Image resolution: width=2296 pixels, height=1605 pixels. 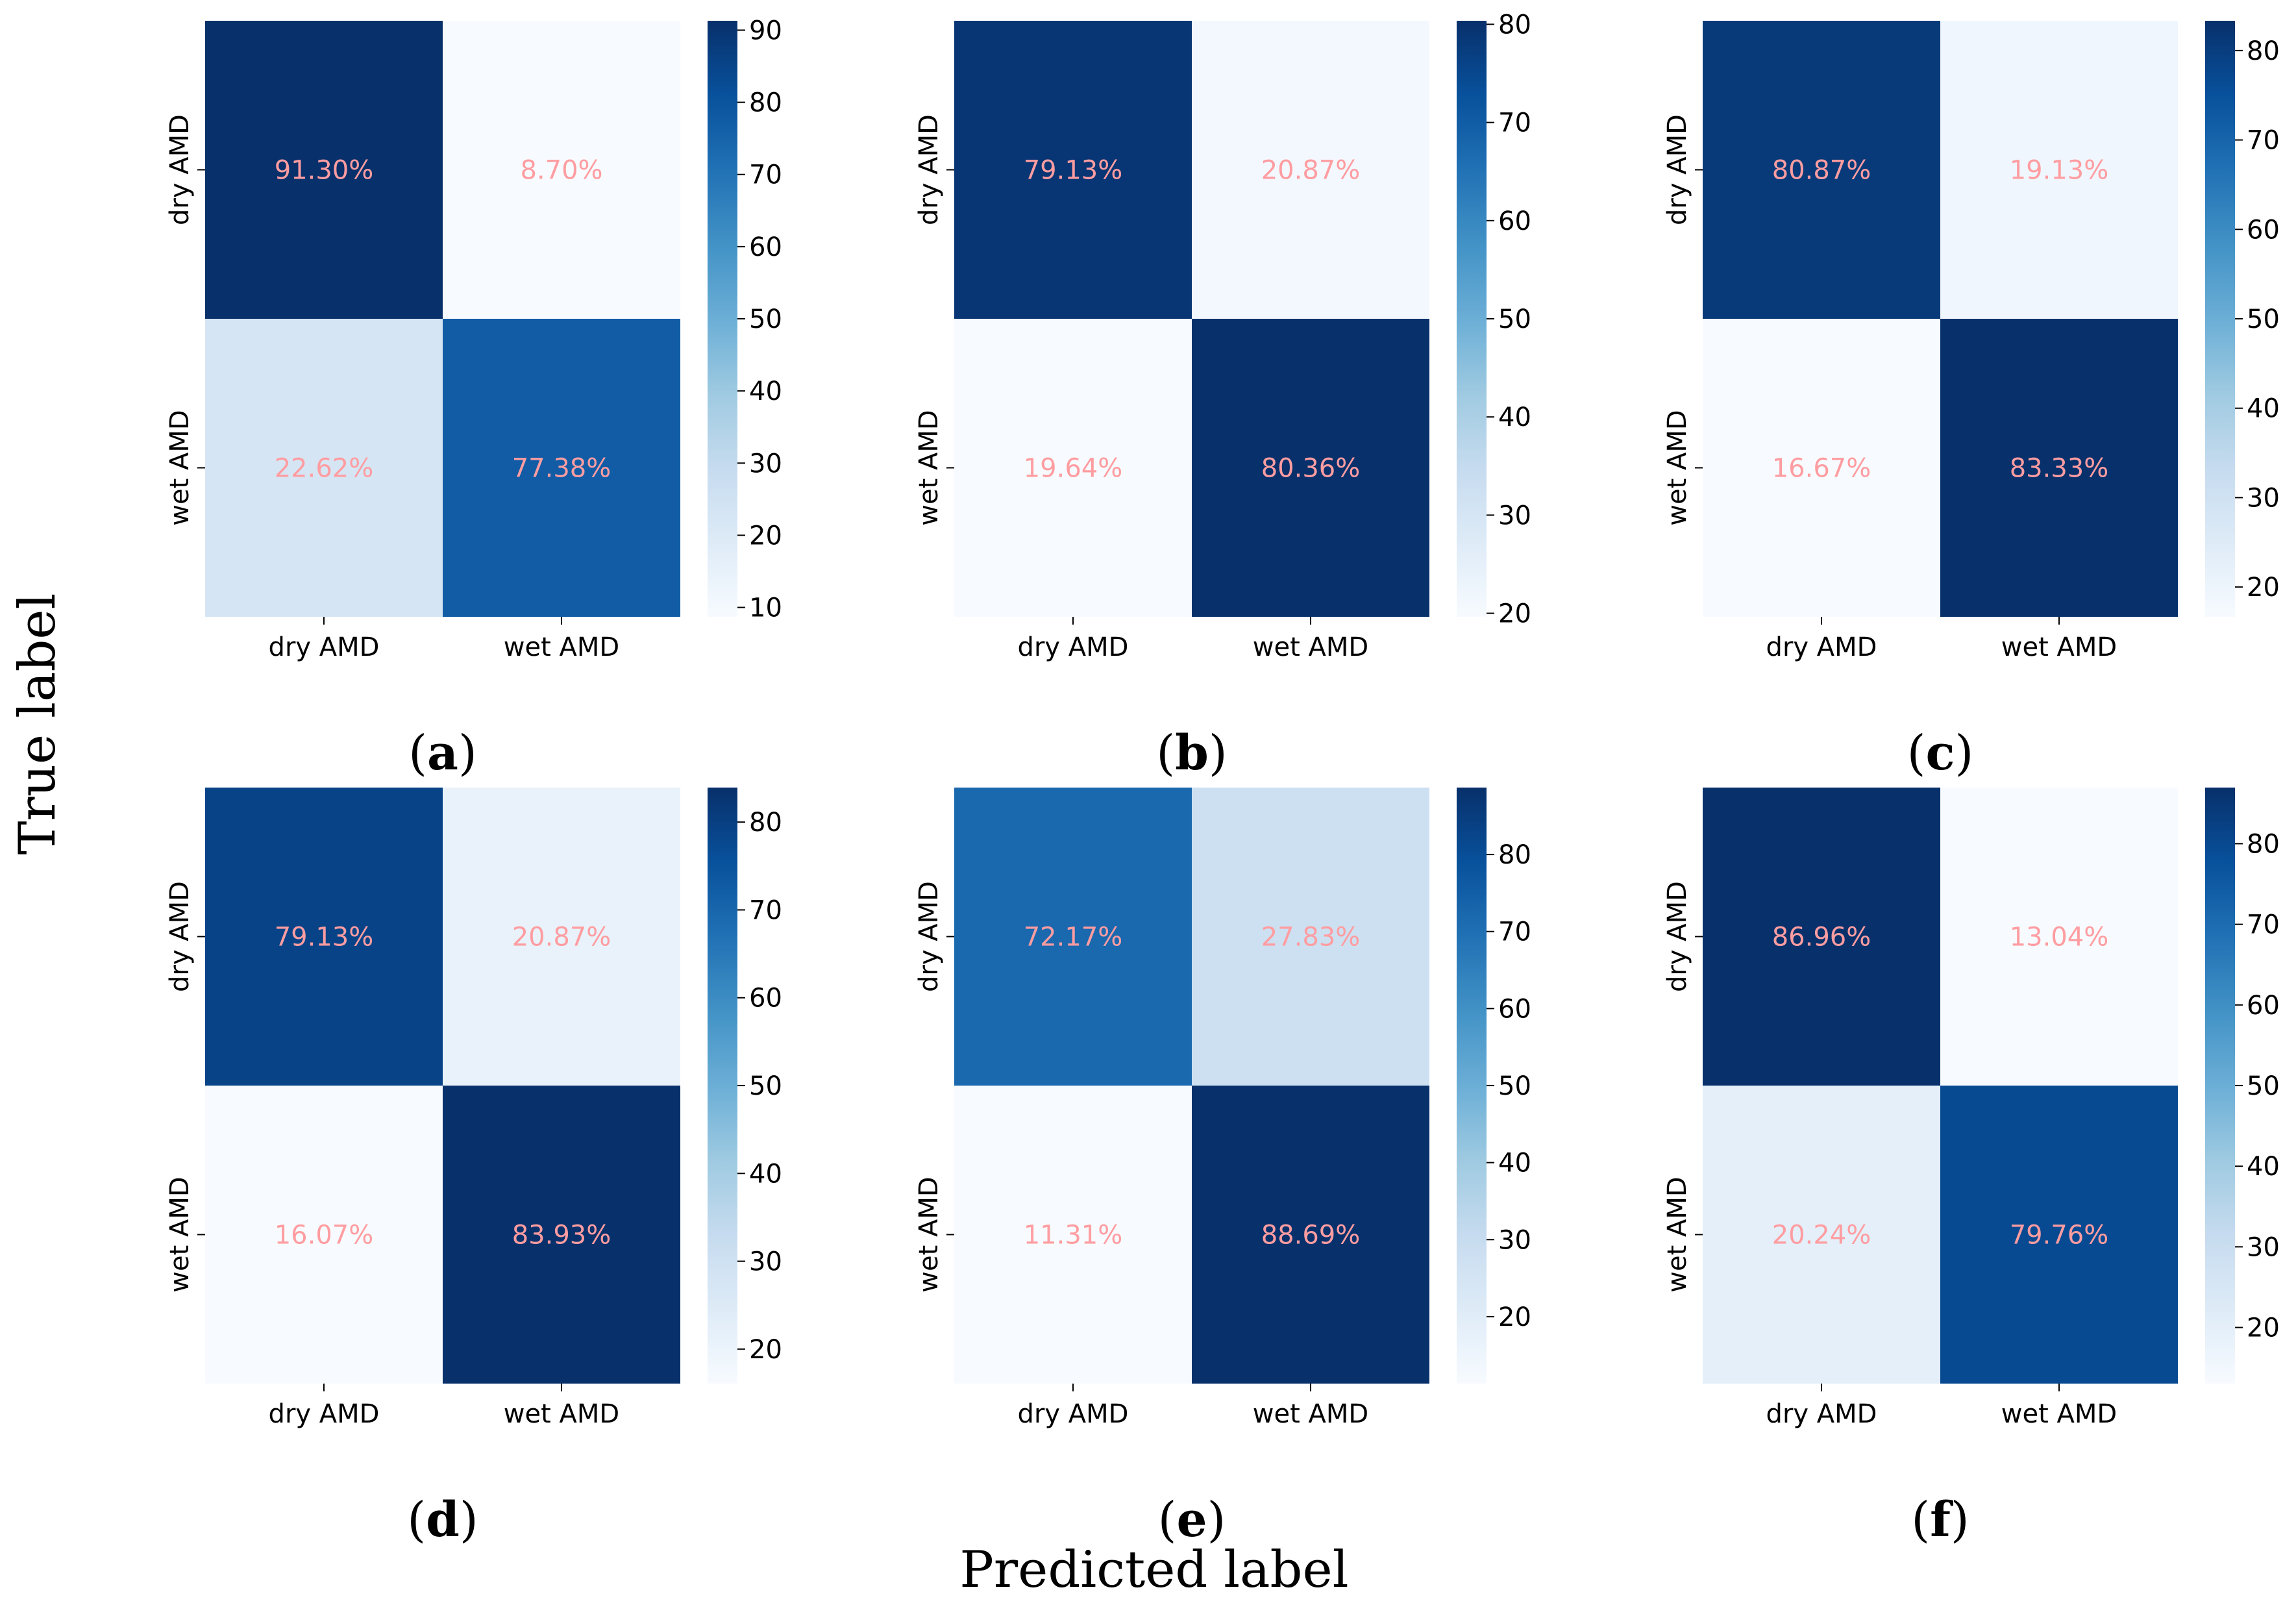 I want to click on cell-annotation: 72.17%, so click(x=1073, y=937).